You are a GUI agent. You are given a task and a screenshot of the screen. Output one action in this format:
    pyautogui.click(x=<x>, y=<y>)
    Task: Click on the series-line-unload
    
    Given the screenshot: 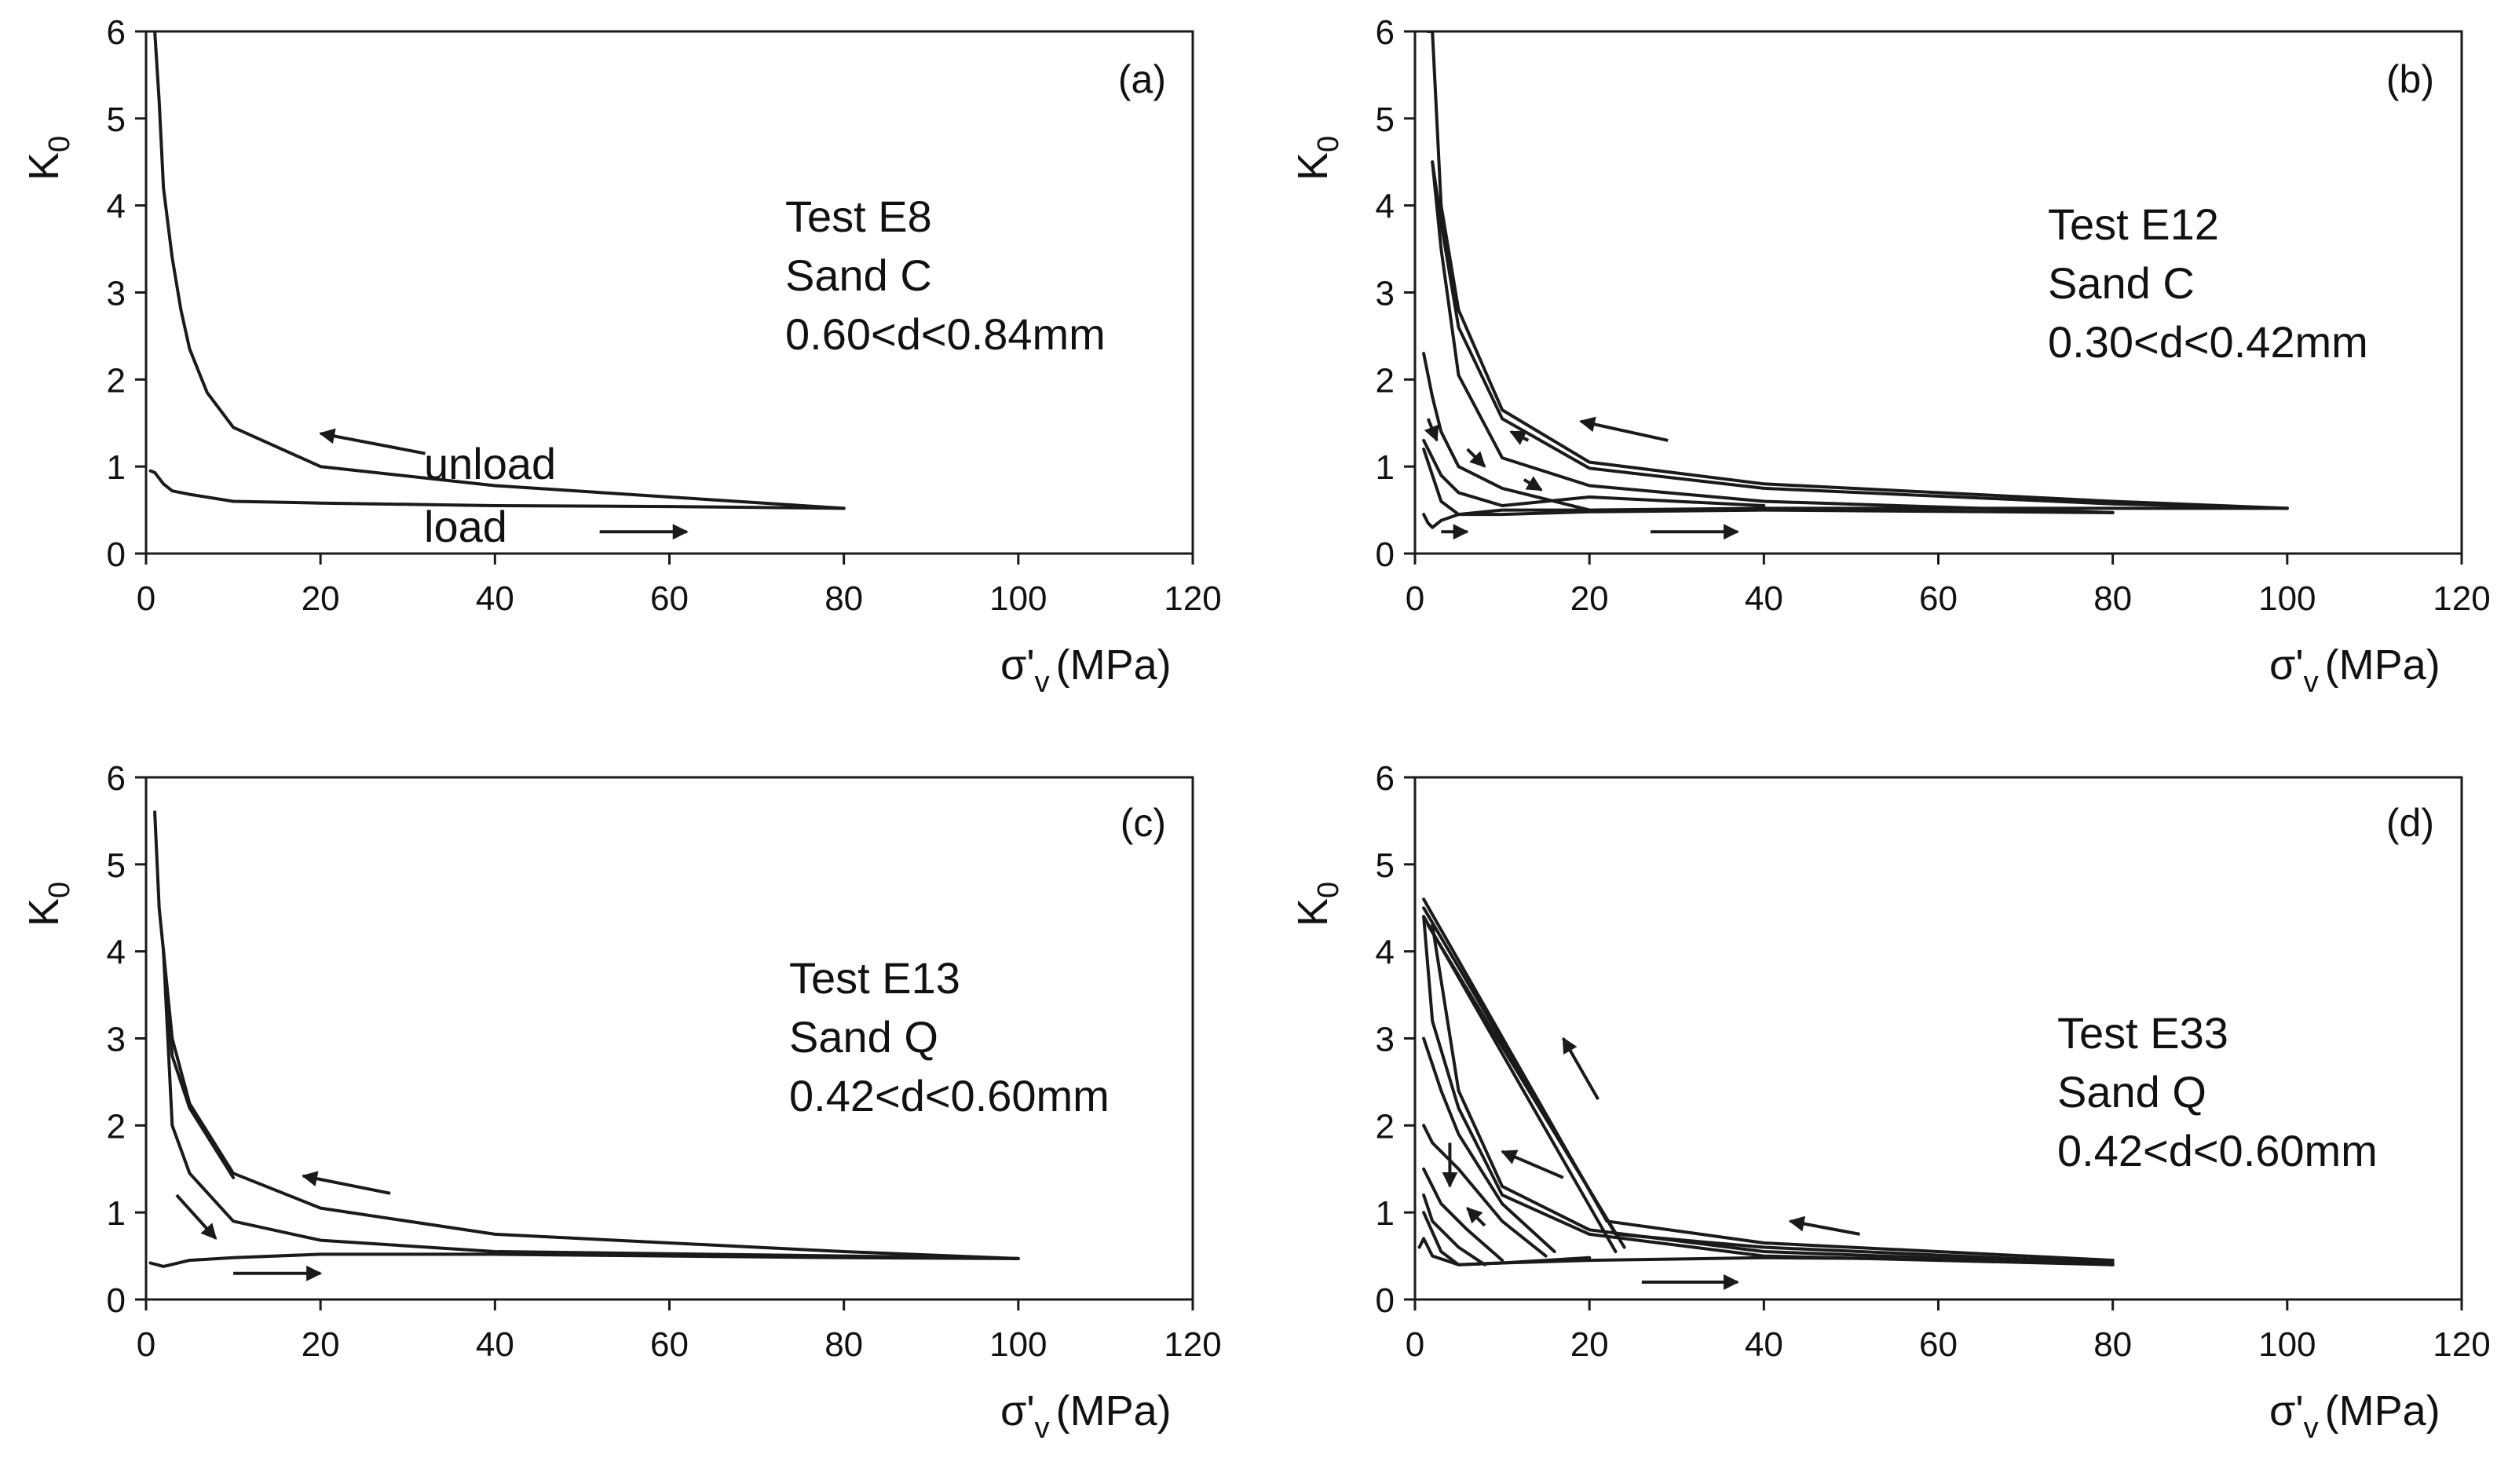 What is the action you would take?
    pyautogui.click(x=499, y=271)
    